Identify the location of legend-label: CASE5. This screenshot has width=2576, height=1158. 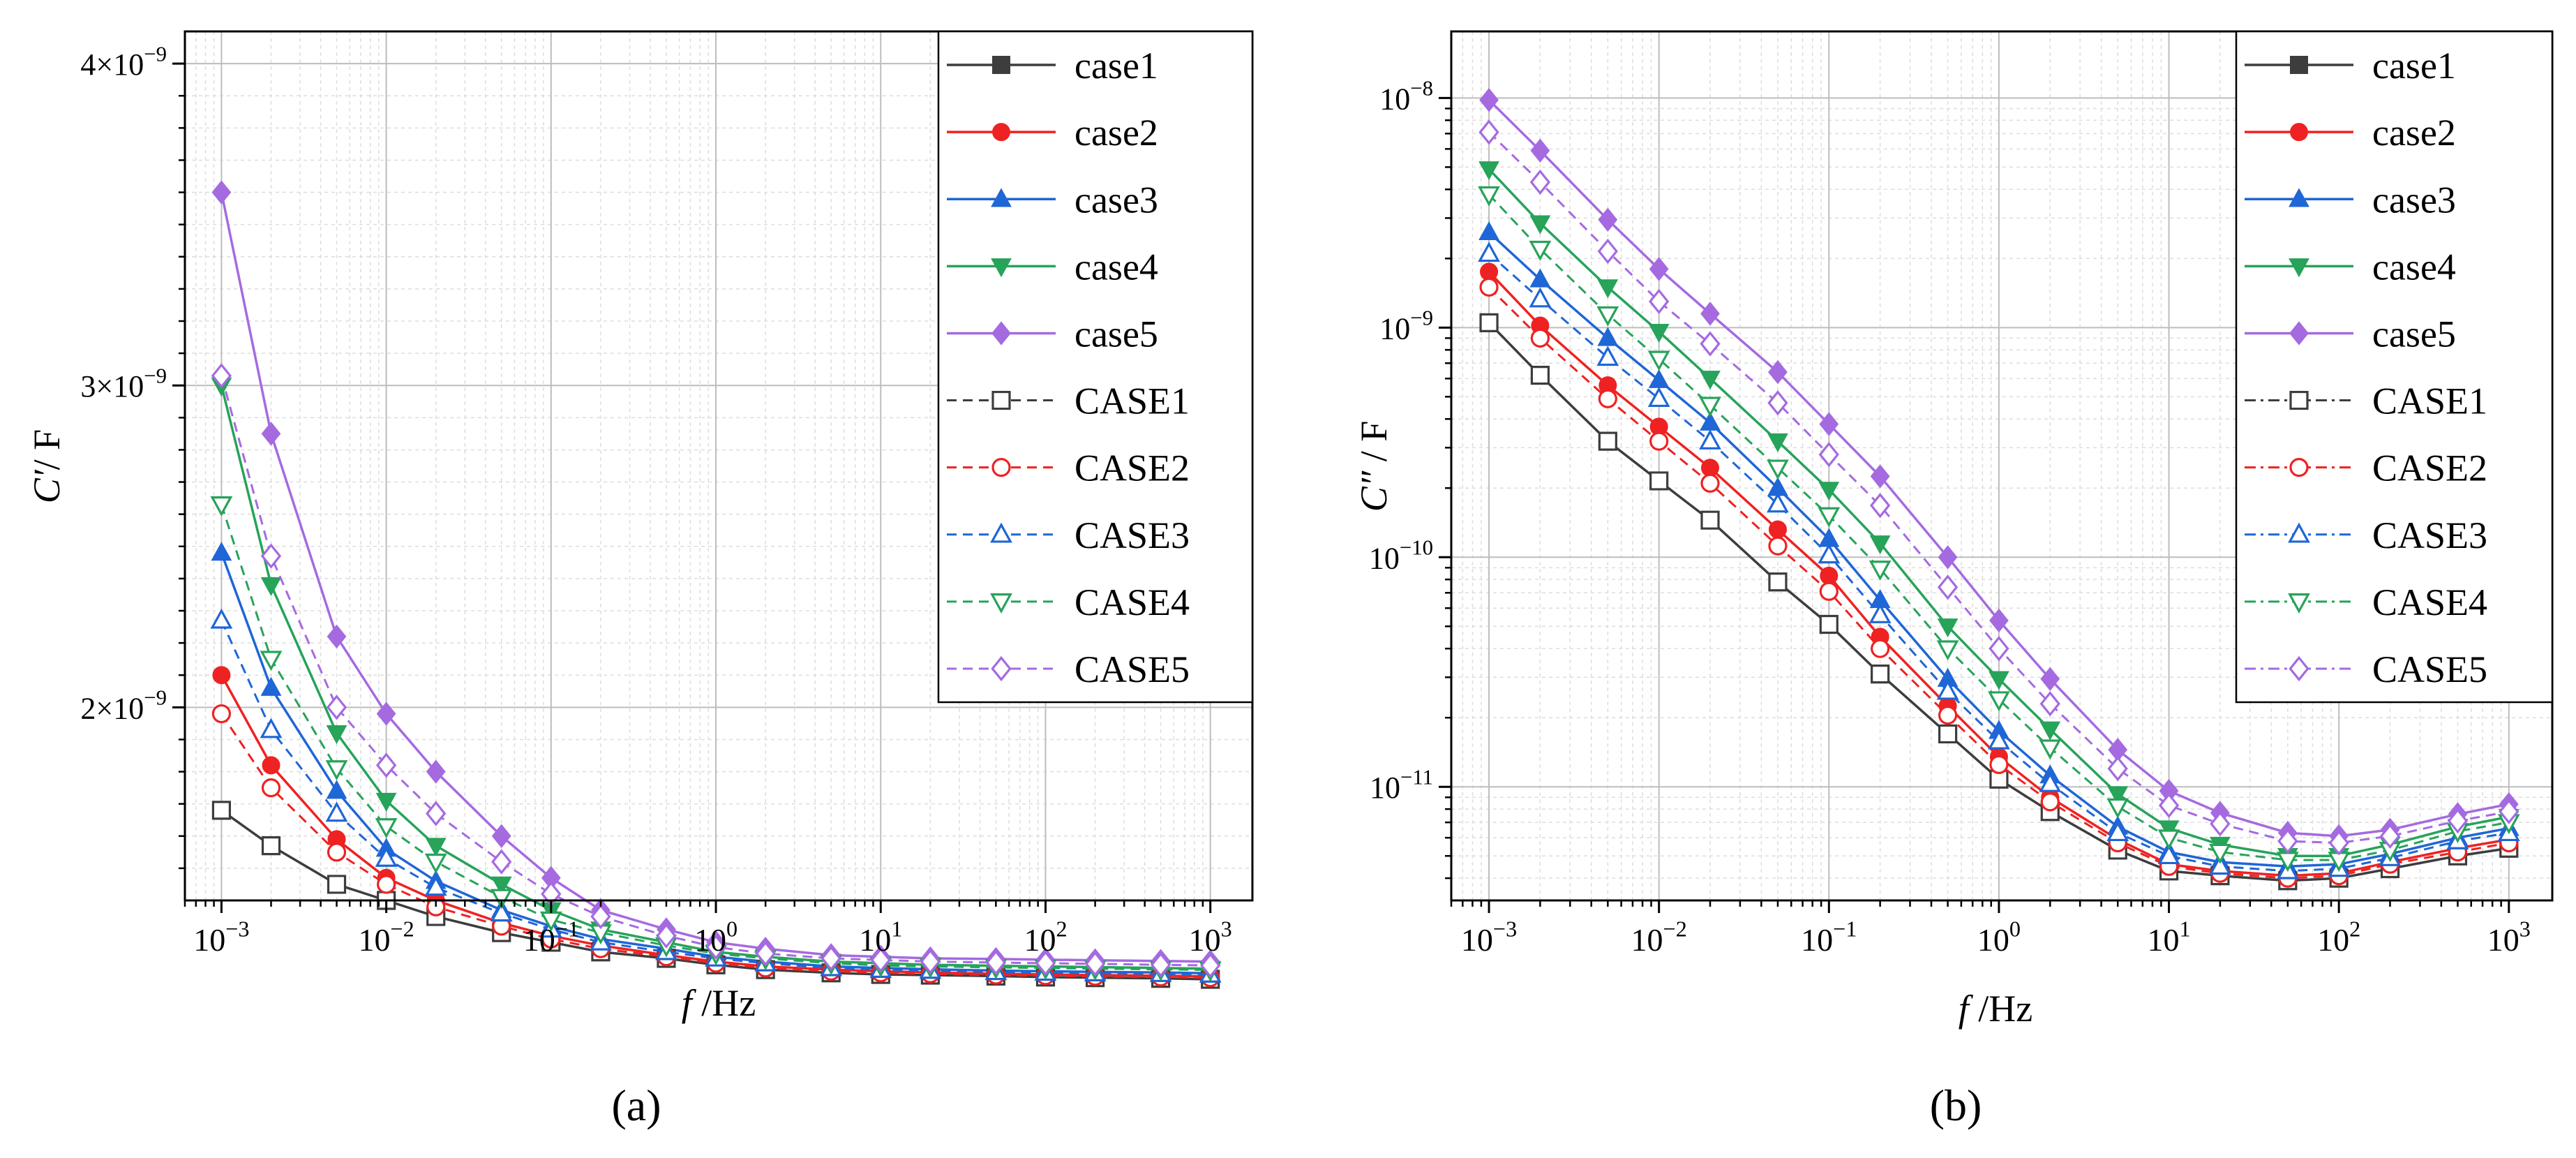
(1132, 669).